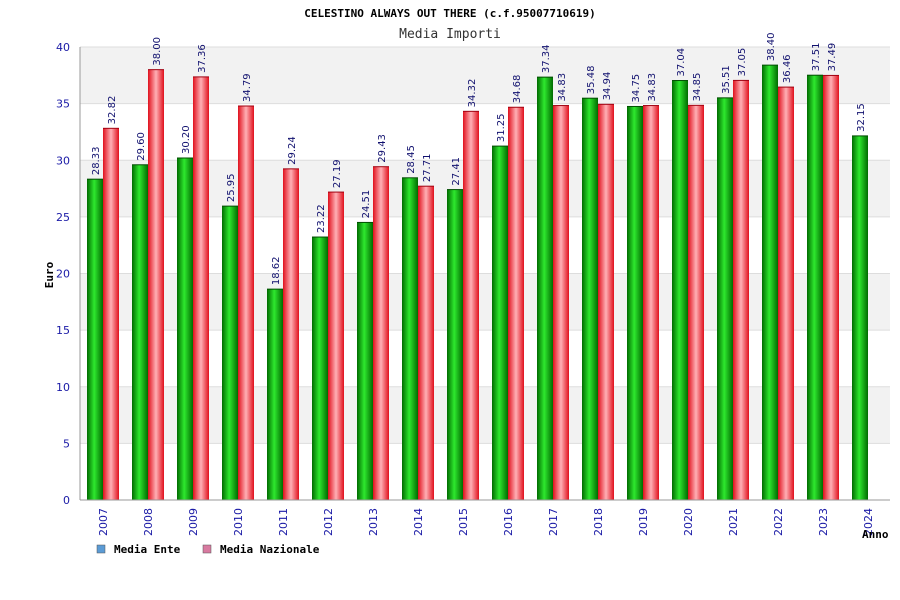 Image resolution: width=900 pixels, height=600 pixels. I want to click on data-label: 37.34, so click(546, 58).